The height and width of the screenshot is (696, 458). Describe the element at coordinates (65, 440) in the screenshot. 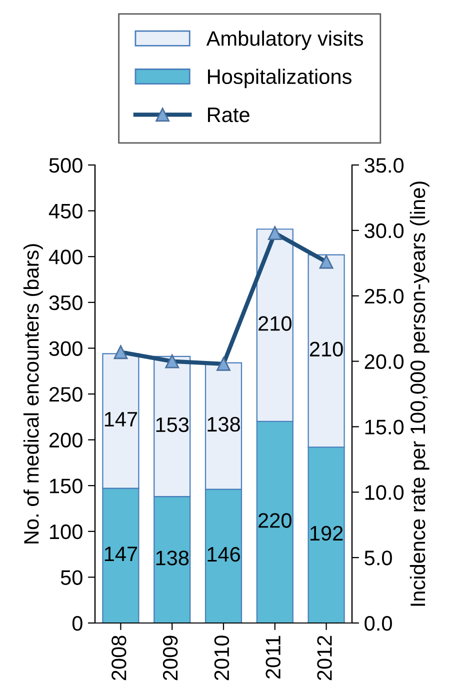

I see `y-tick-label: 200` at that location.